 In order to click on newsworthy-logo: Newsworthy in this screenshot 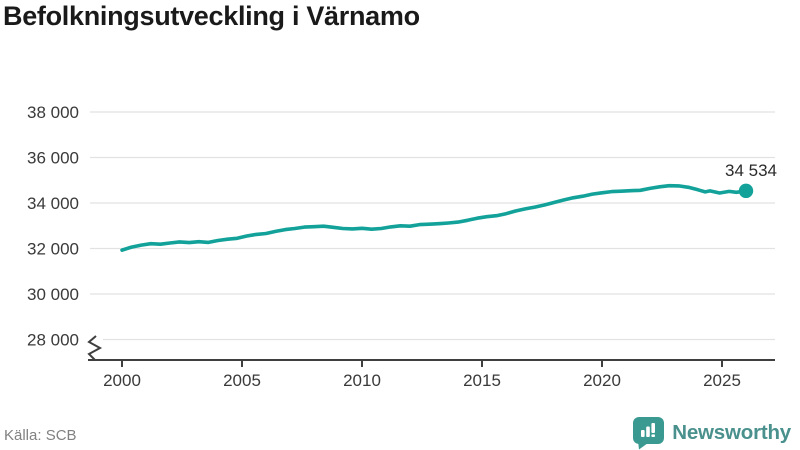, I will do `click(711, 433)`.